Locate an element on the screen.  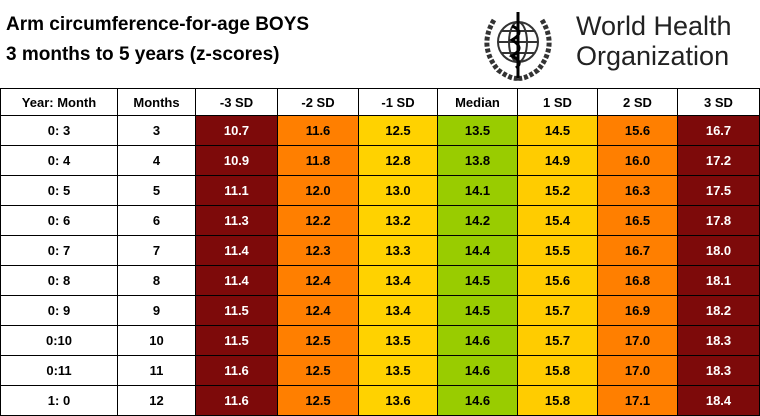
table-cell: 18.1 is located at coordinates (719, 281).